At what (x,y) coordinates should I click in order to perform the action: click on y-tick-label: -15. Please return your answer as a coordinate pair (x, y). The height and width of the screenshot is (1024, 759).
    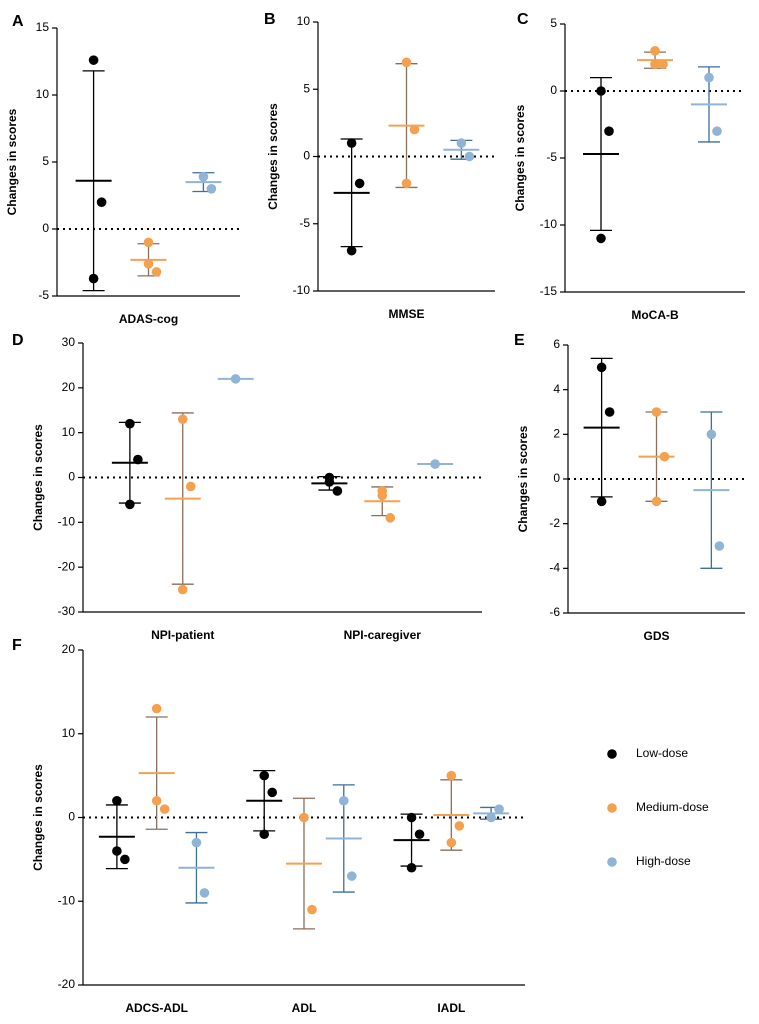
    Looking at the image, I should click on (549, 291).